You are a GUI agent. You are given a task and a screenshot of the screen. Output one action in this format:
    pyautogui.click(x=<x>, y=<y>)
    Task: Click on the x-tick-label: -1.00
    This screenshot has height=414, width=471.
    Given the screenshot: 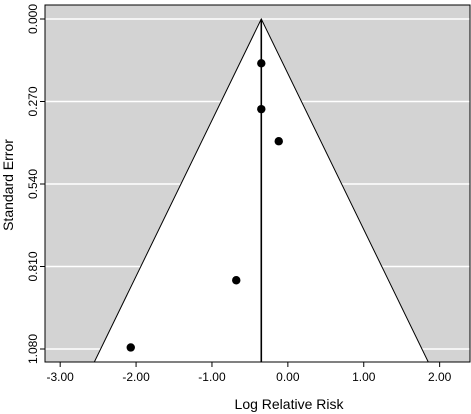 What is the action you would take?
    pyautogui.click(x=212, y=377)
    